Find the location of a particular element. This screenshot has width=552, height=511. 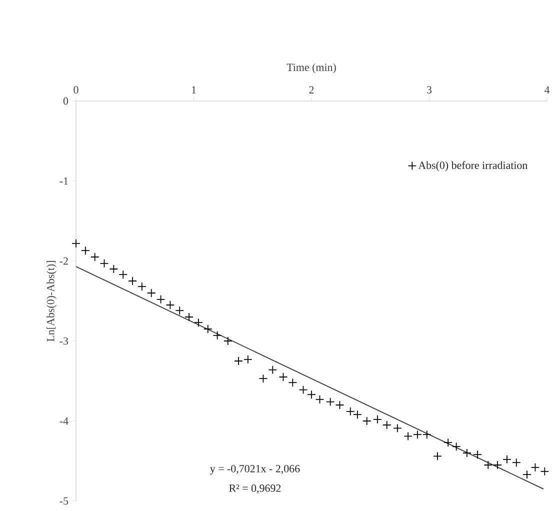

x-tick-label: 0 is located at coordinates (76, 90).